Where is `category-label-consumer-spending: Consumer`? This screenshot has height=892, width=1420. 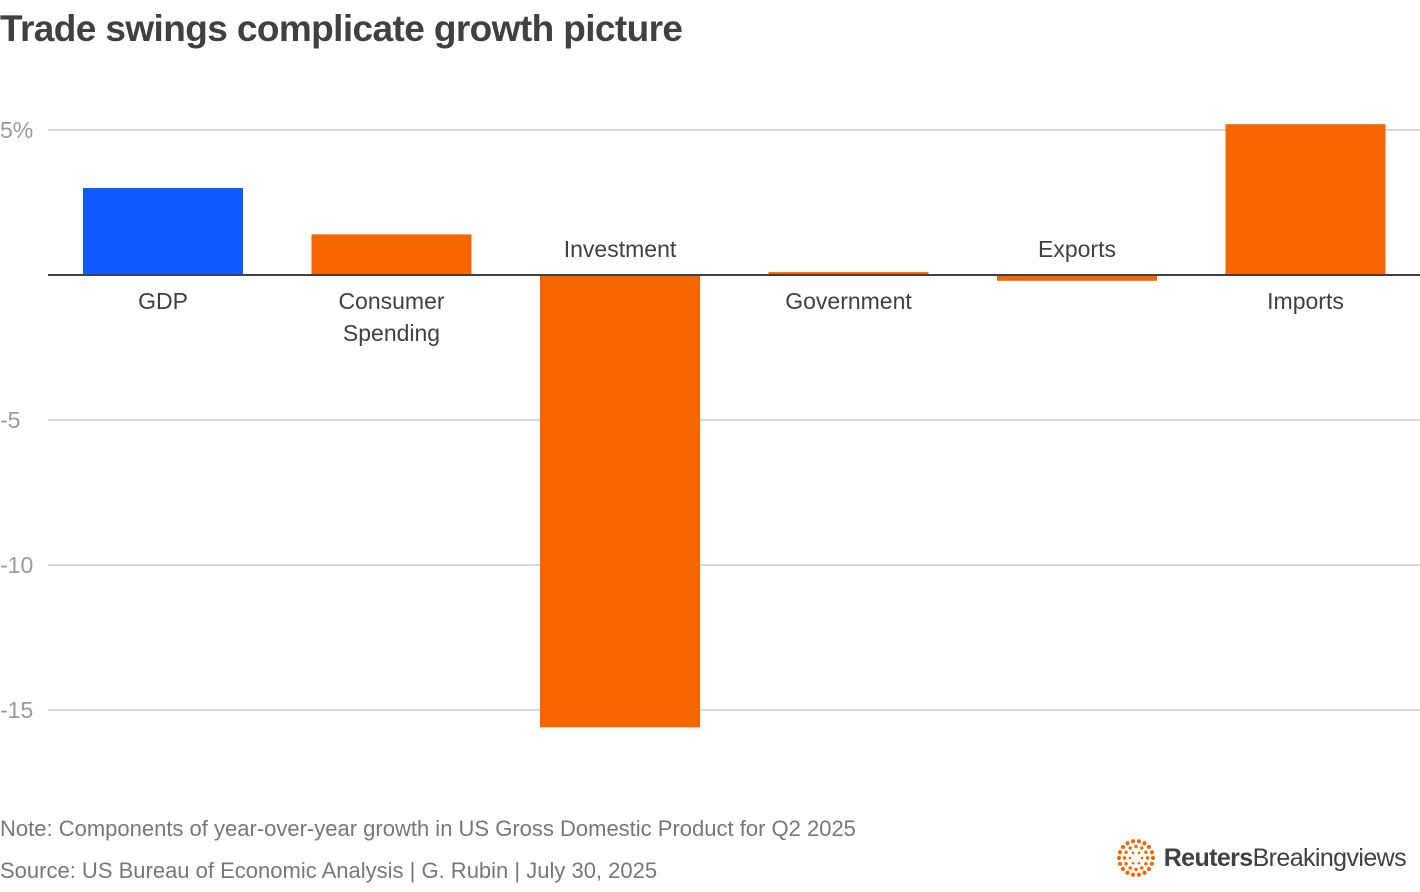 category-label-consumer-spending: Consumer is located at coordinates (391, 301).